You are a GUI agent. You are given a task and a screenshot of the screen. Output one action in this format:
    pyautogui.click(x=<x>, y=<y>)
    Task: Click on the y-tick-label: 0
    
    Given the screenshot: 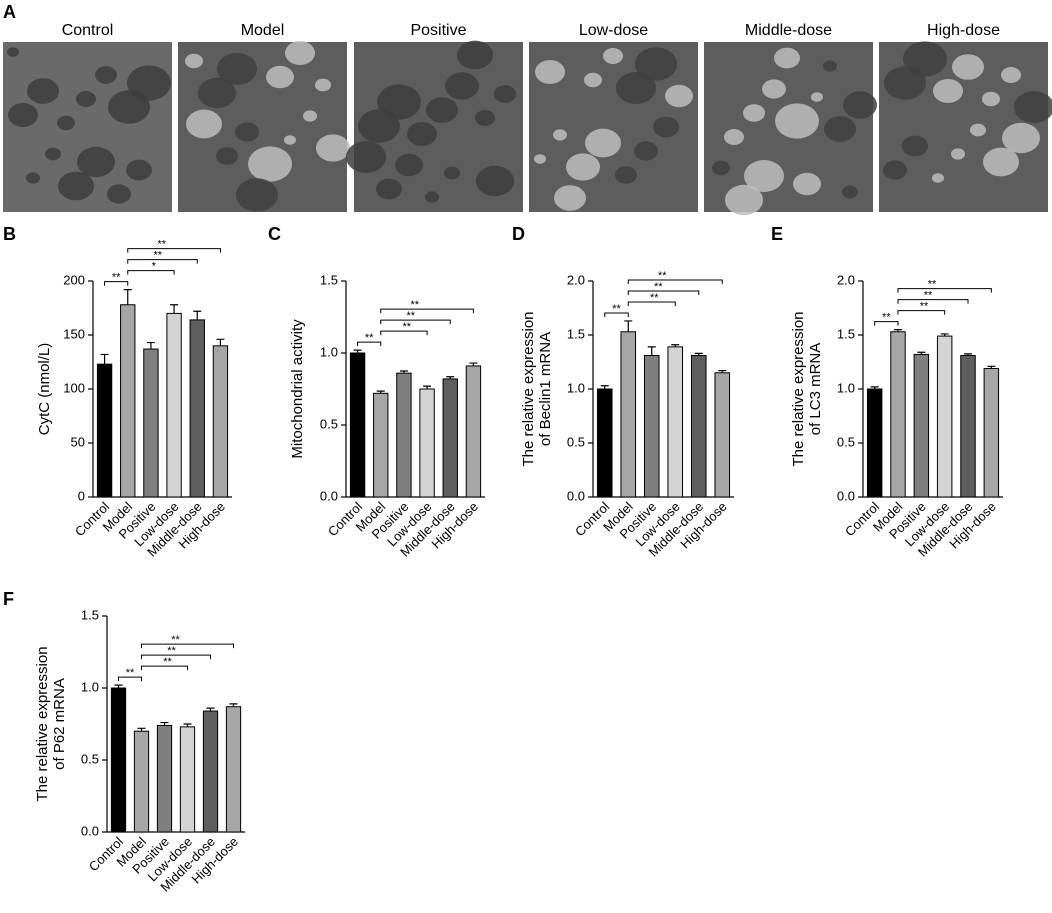 What is the action you would take?
    pyautogui.click(x=81, y=495)
    